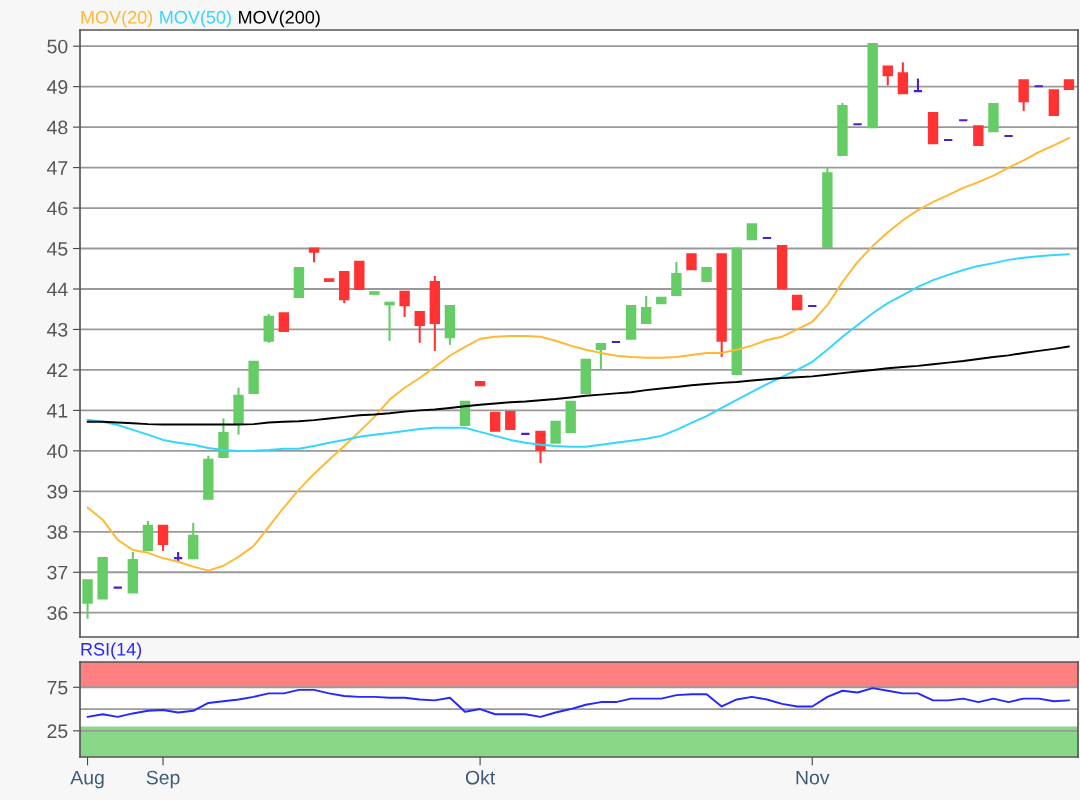 This screenshot has width=1080, height=800. I want to click on y-tick-label: 25, so click(57, 731).